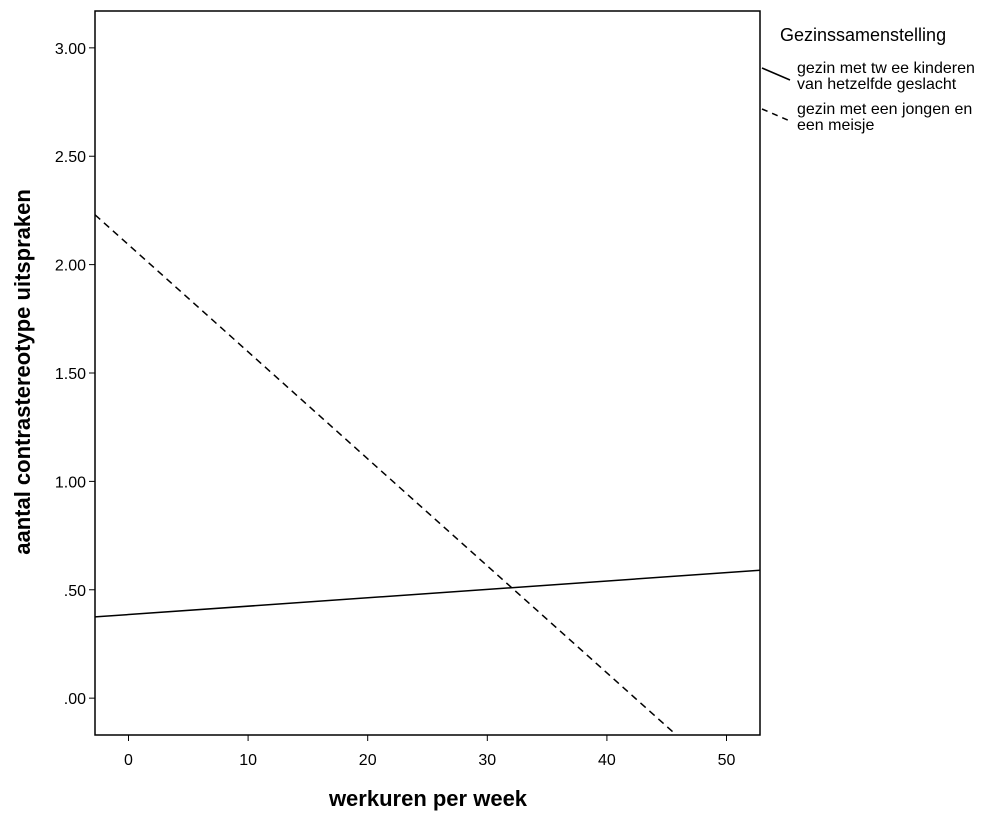 This screenshot has height=814, width=1001. Describe the element at coordinates (487, 760) in the screenshot. I see `x-tick-label: 30` at that location.